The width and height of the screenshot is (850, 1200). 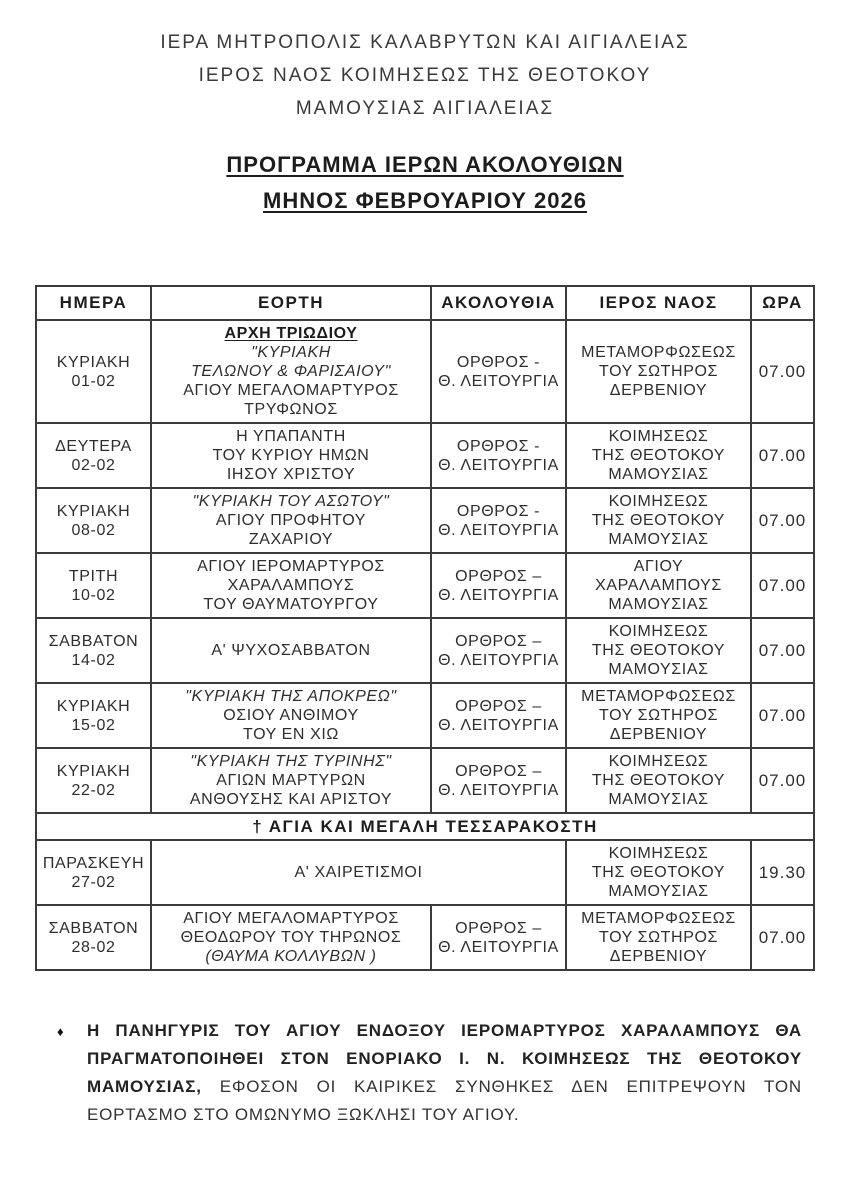 What do you see at coordinates (93, 947) in the screenshot?
I see `day-cell-line: 28-02` at bounding box center [93, 947].